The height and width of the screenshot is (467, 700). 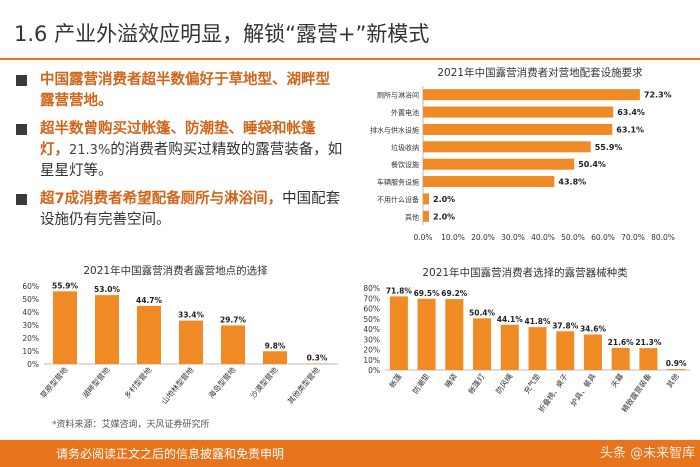 I want to click on footer-disclaimer: 请务必阅读正文之后的信息披露和免责申明, so click(x=170, y=454).